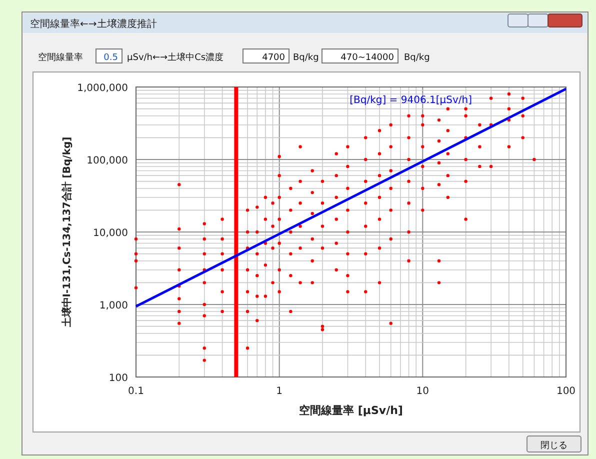 The height and width of the screenshot is (459, 596). Describe the element at coordinates (175, 57) in the screenshot. I see `text: μSv/h←→土壌中Cs濃度` at that location.